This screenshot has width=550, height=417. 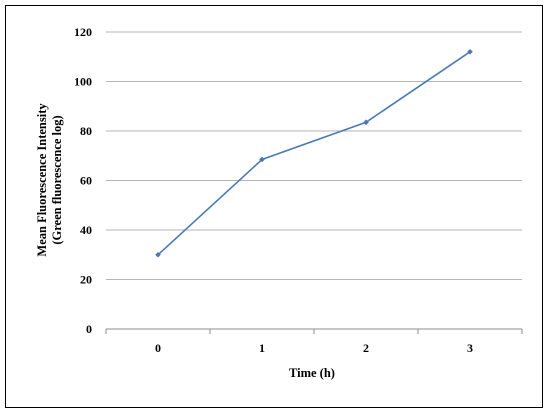 I want to click on y-tick-label-100: 100, so click(x=83, y=82).